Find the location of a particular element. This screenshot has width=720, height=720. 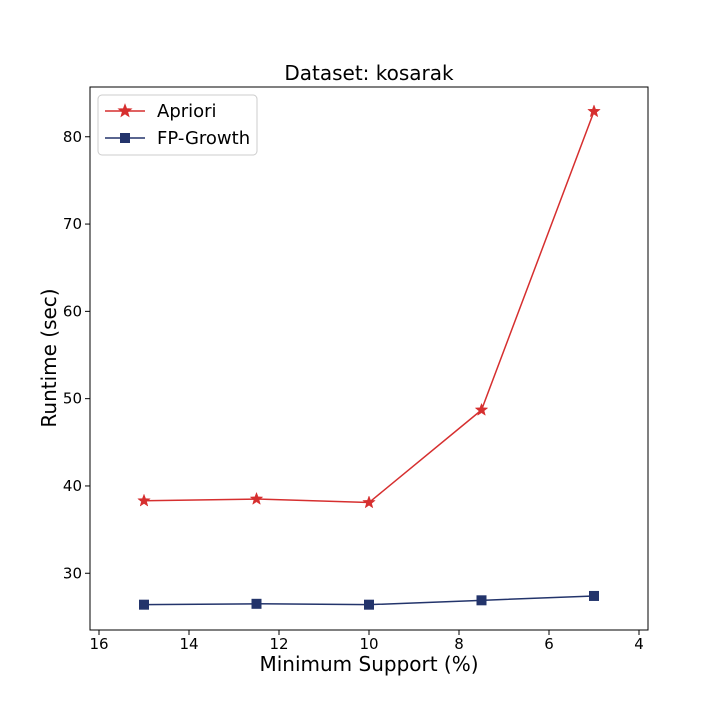

x-axis-label: Minimum Support (%) is located at coordinates (368, 664).